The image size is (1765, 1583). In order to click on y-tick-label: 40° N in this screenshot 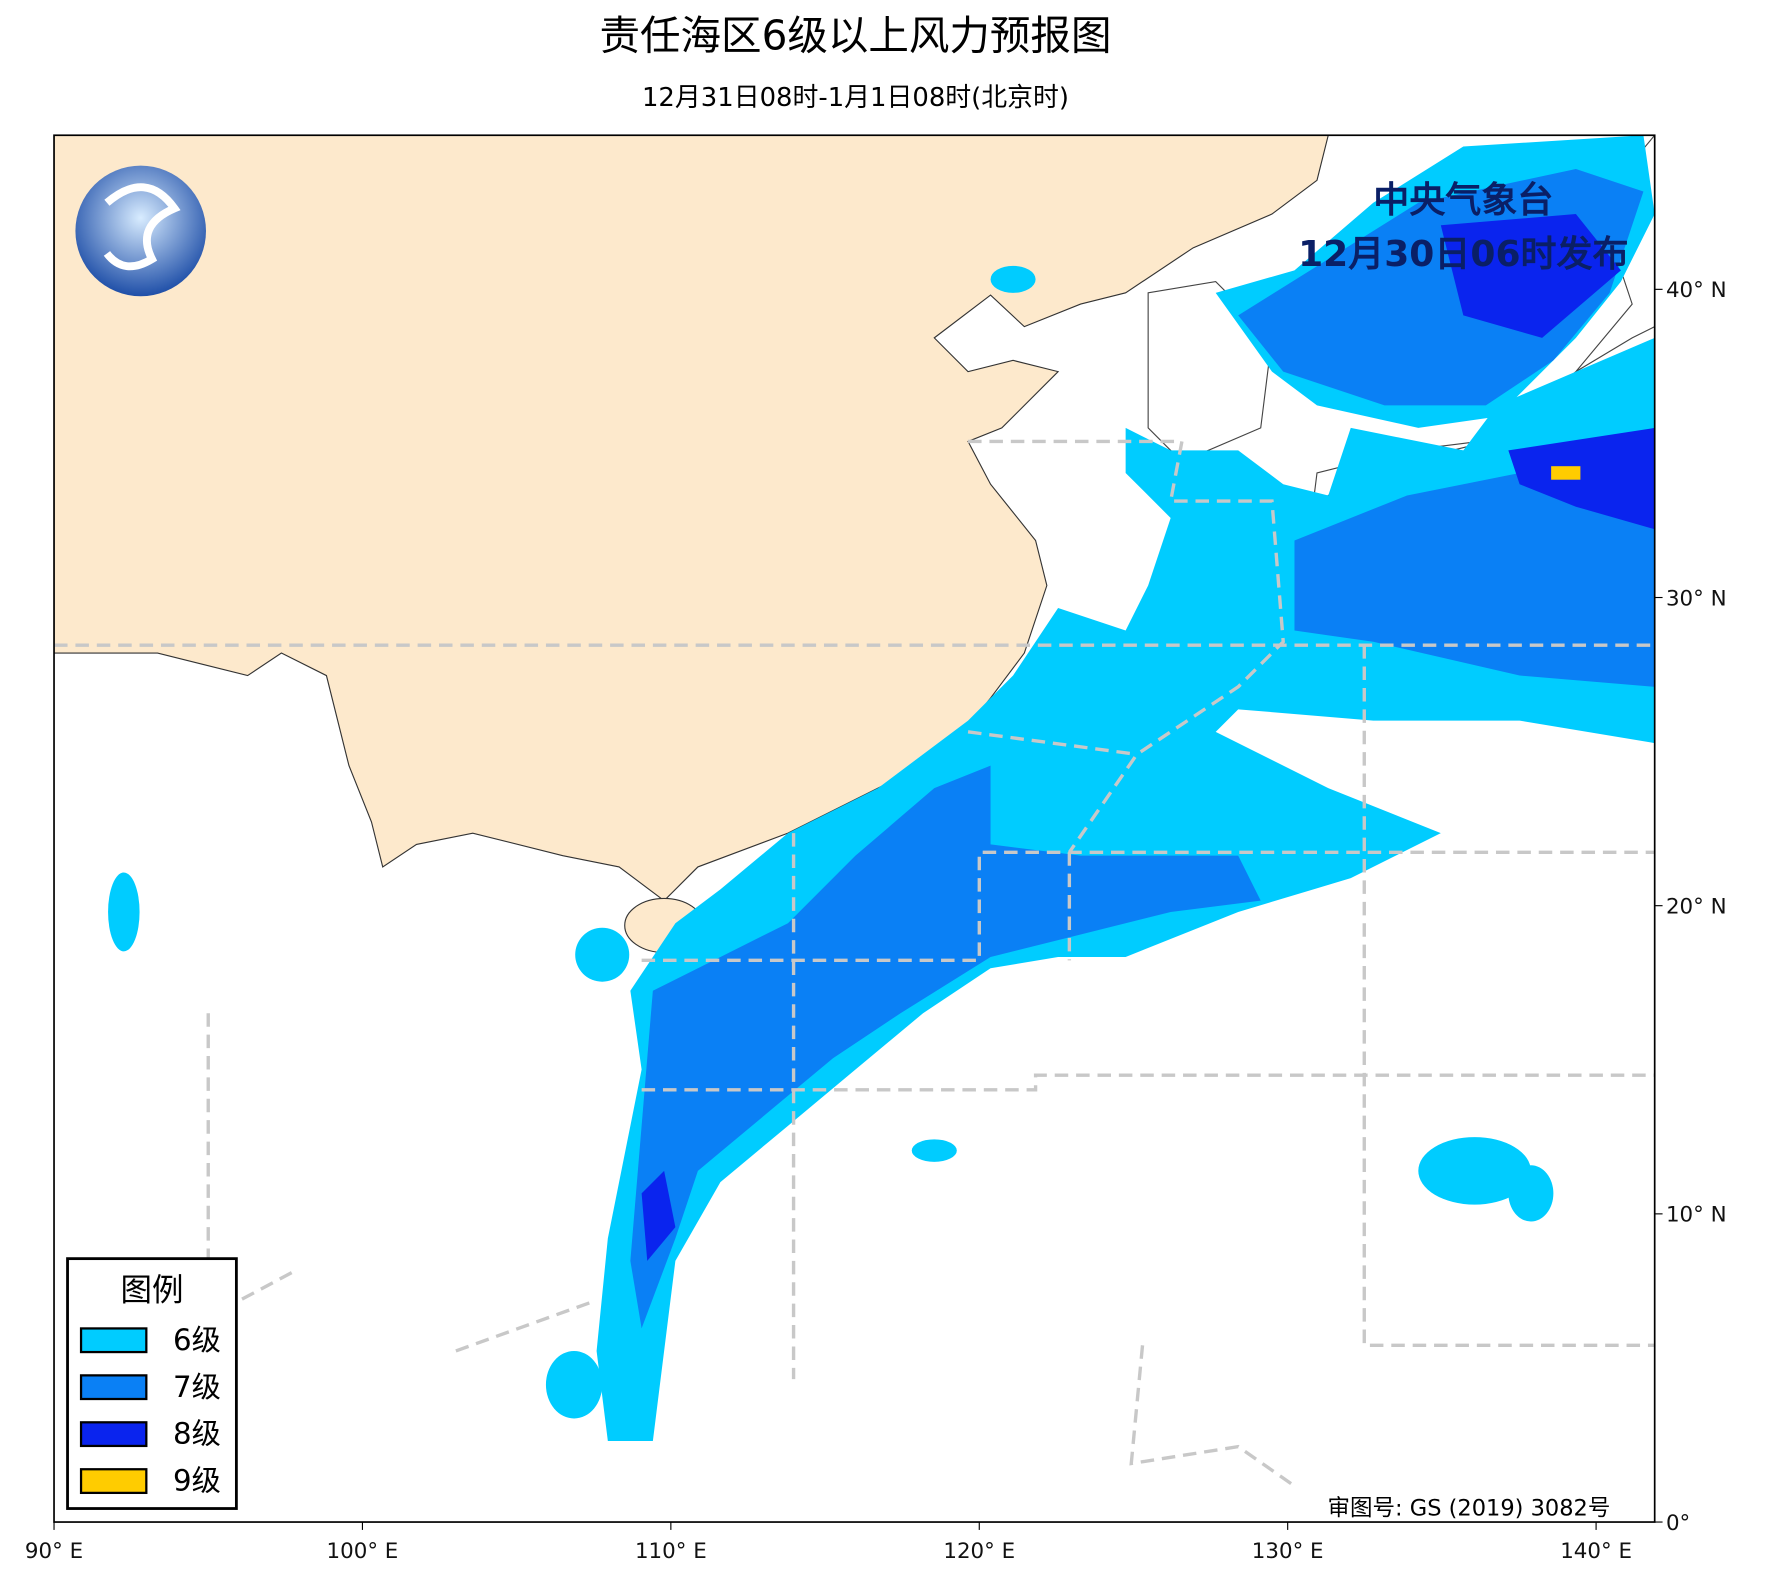, I will do `click(1696, 290)`.